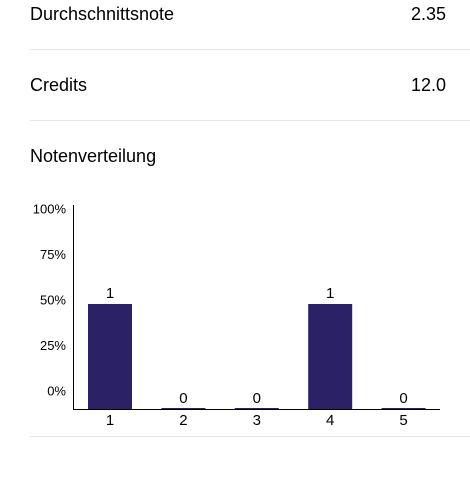 This screenshot has height=485, width=470. I want to click on x-tick-label: 3, so click(257, 420).